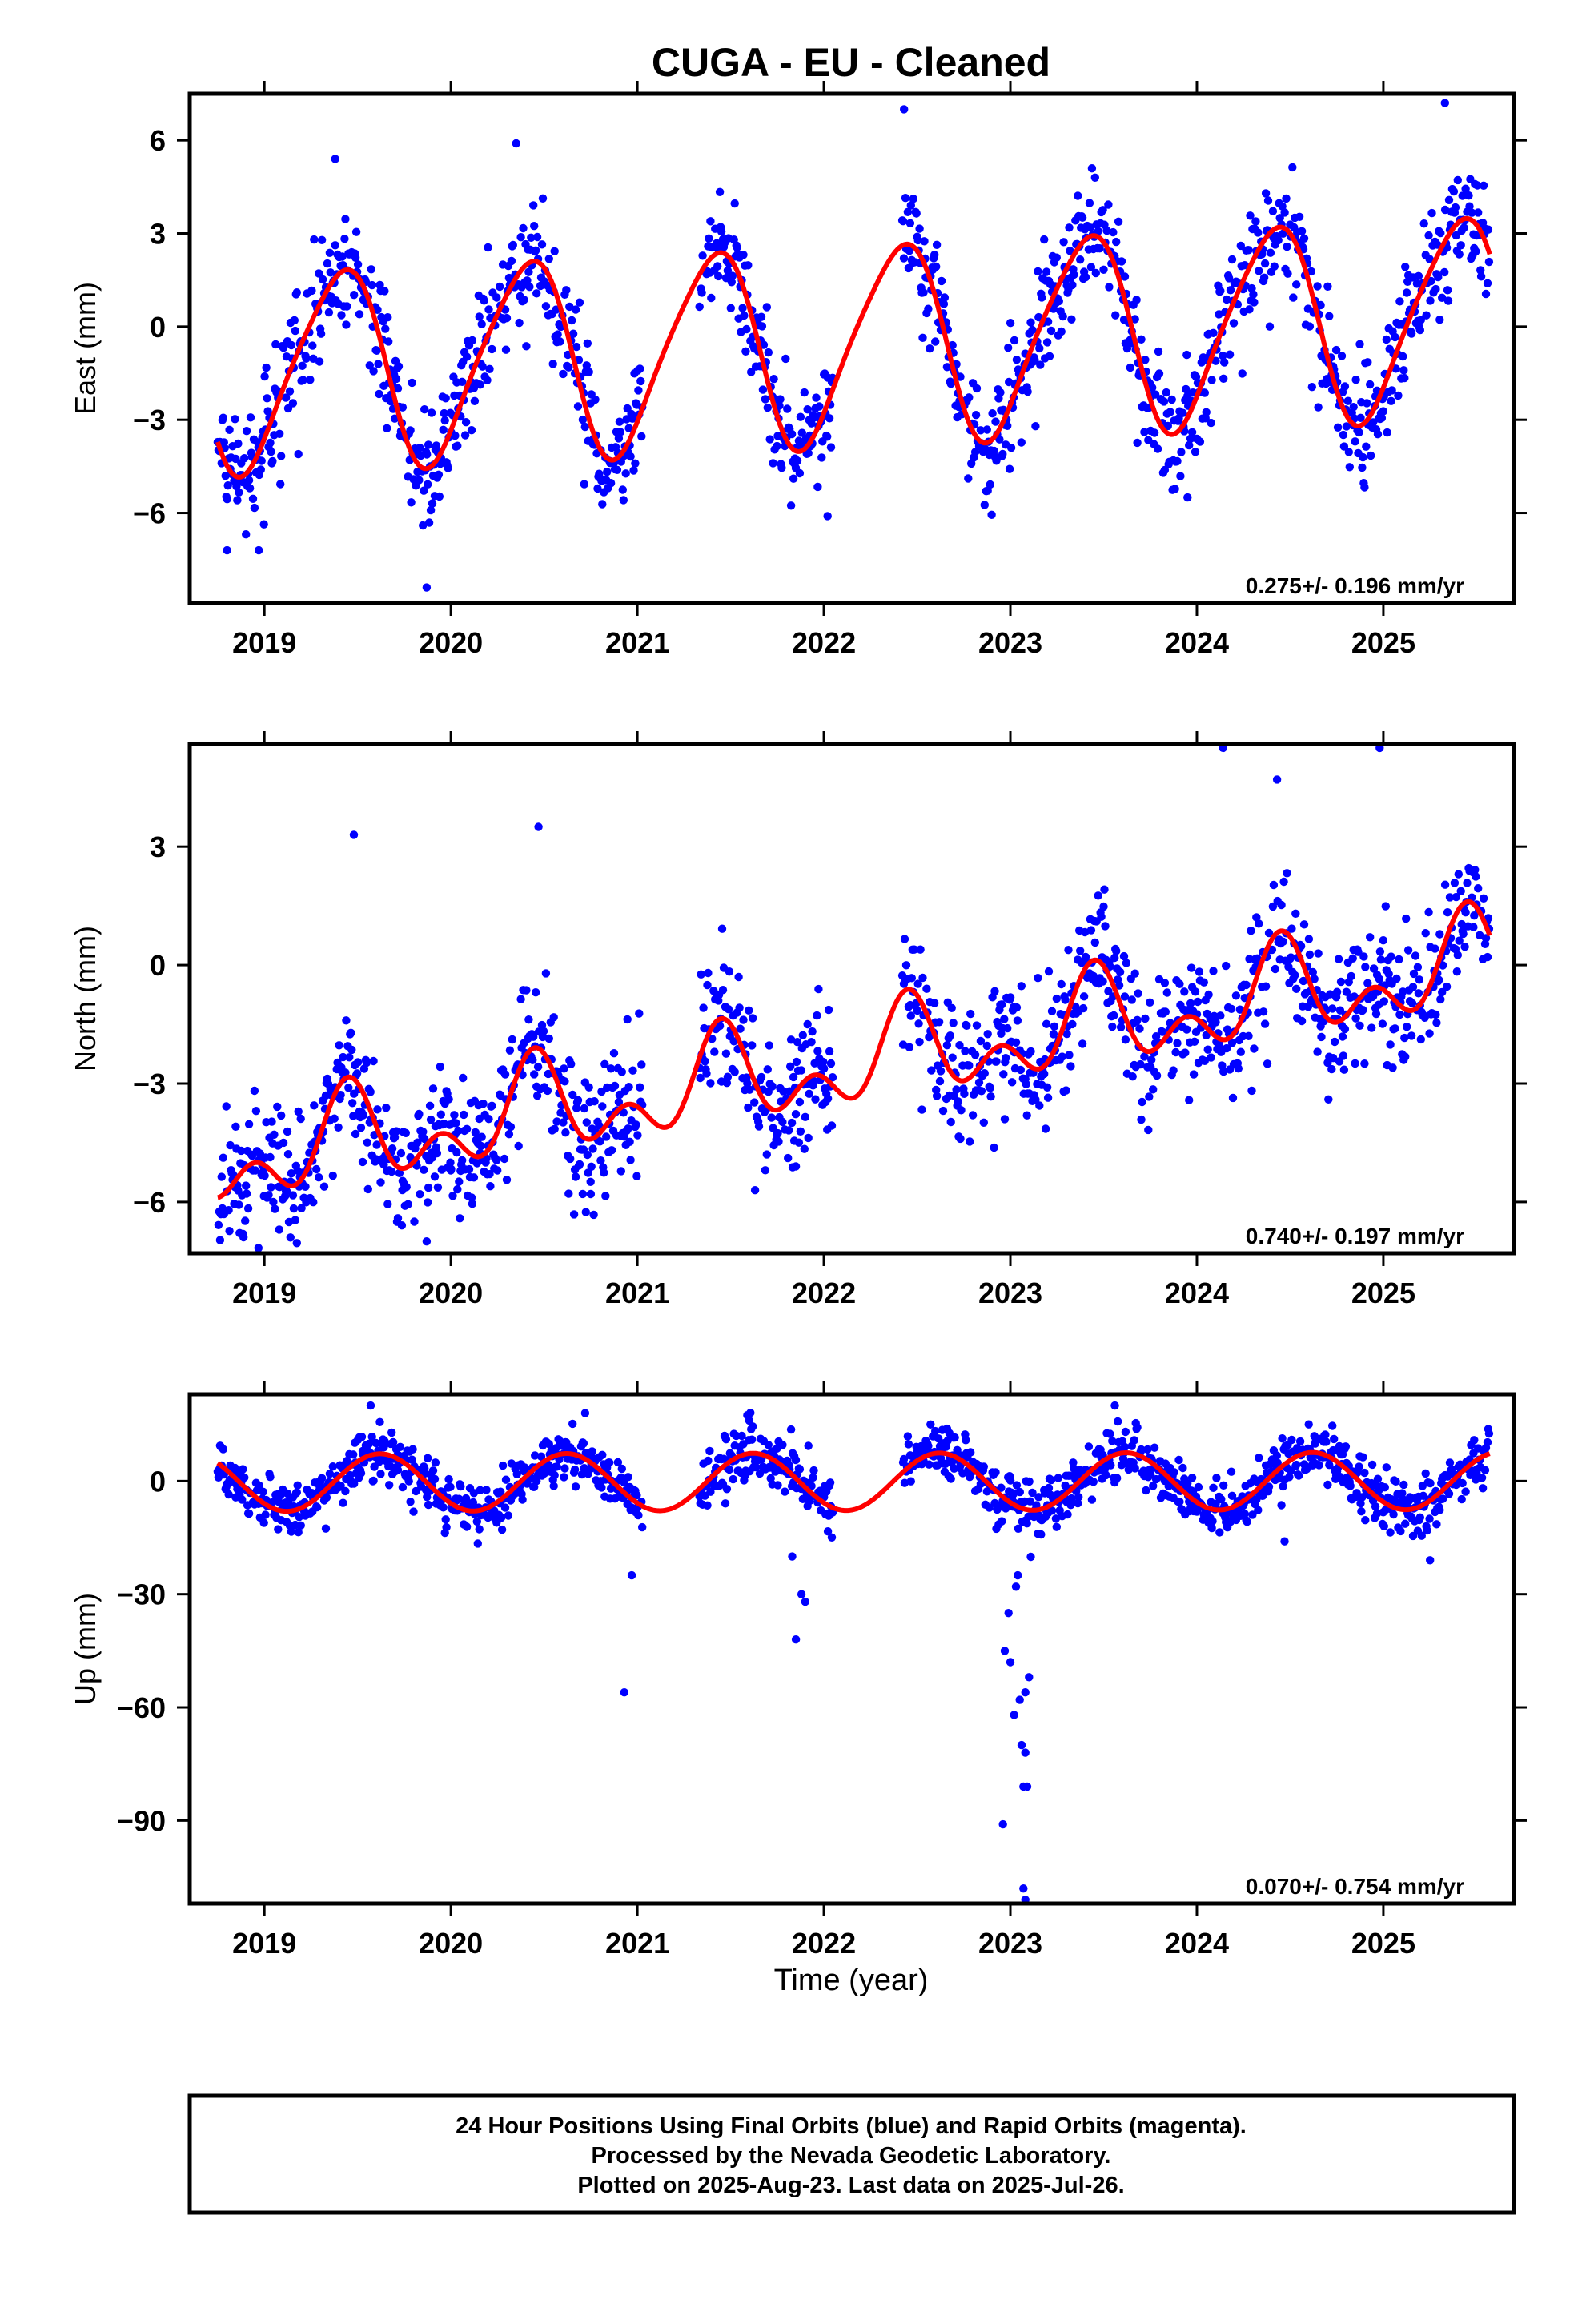  I want to click on y-tick-label: −3, so click(149, 420).